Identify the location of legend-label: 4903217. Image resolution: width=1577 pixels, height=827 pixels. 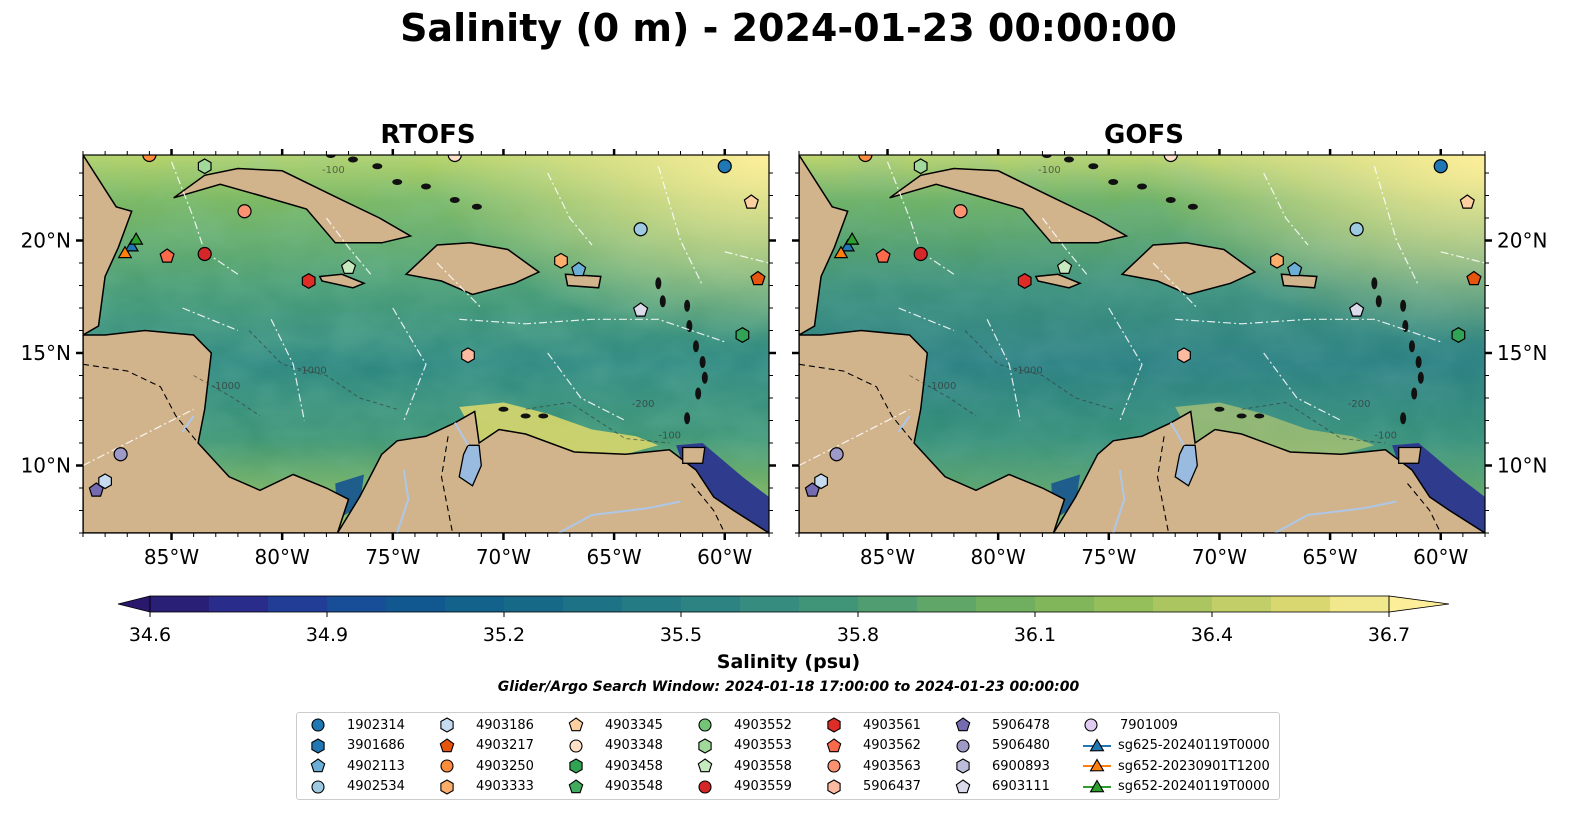
(505, 745).